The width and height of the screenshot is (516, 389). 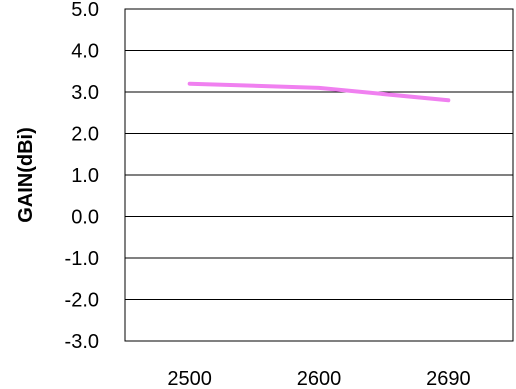 I want to click on y-tick-label: 3.0, so click(x=85, y=93).